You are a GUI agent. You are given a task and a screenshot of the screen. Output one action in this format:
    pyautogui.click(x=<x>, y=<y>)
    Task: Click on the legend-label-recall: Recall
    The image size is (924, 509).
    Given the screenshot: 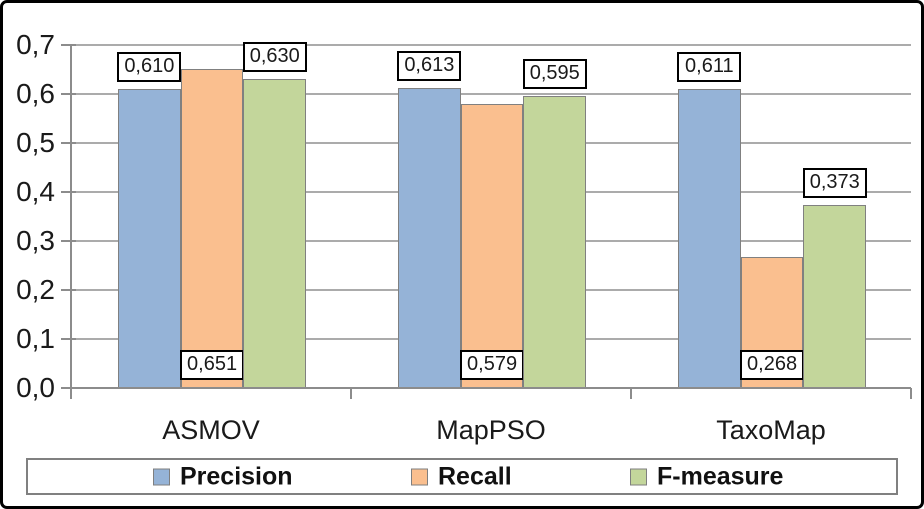 What is the action you would take?
    pyautogui.click(x=475, y=476)
    